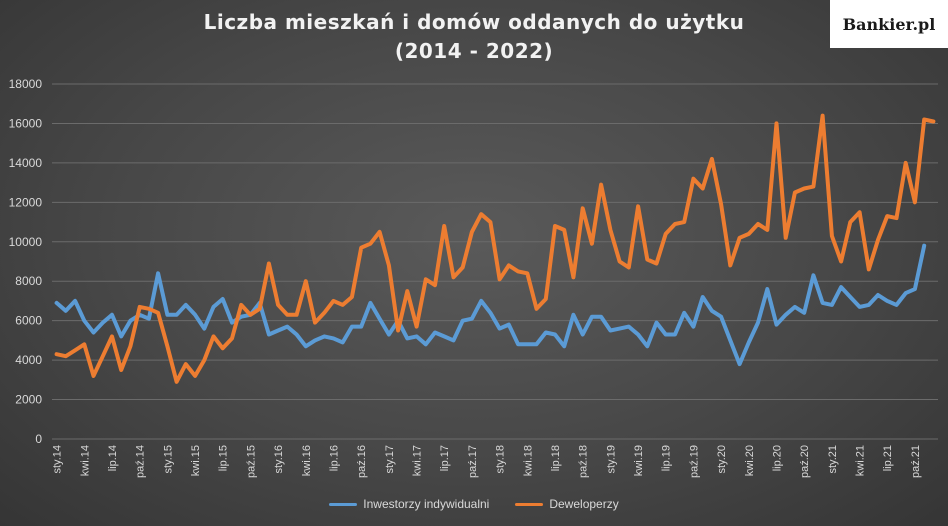  What do you see at coordinates (38, 439) in the screenshot?
I see `y-tick-label: 0` at bounding box center [38, 439].